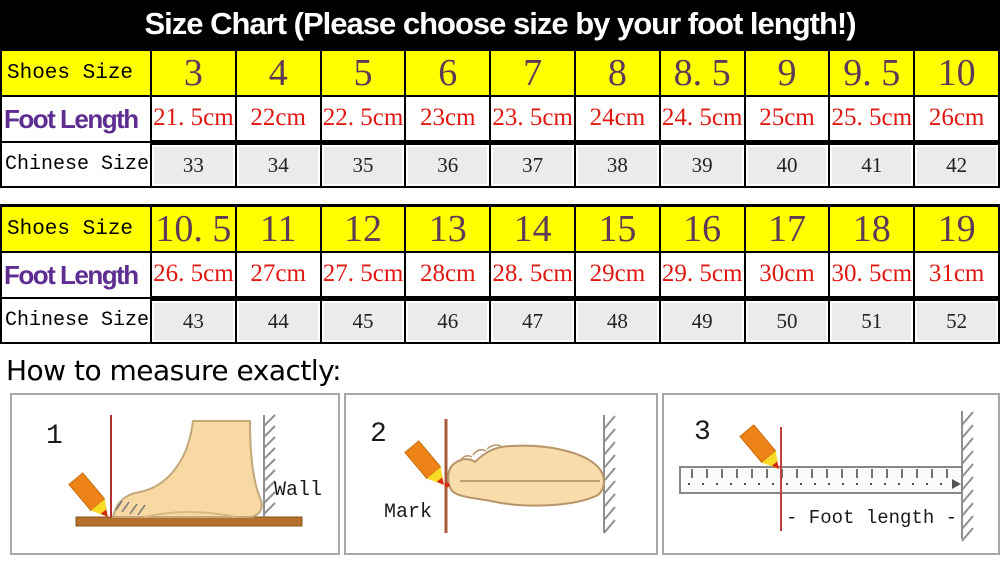 This screenshot has height=585, width=1000. Describe the element at coordinates (193, 119) in the screenshot. I see `foot-length-value: 21. 5cm` at that location.